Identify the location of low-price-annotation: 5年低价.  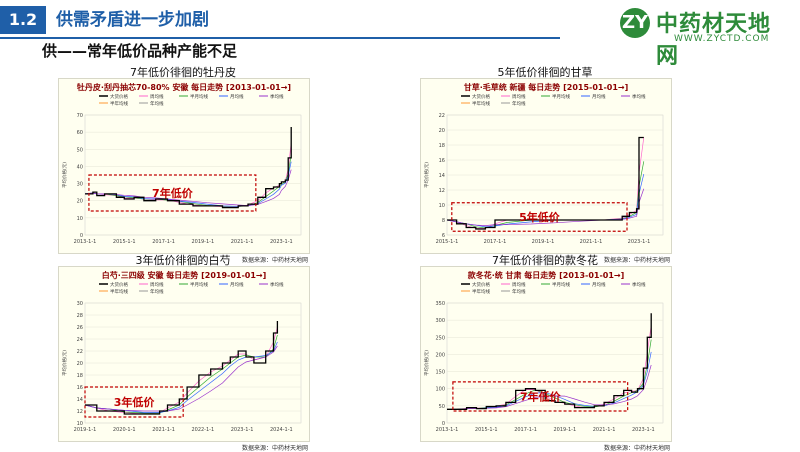
(540, 217).